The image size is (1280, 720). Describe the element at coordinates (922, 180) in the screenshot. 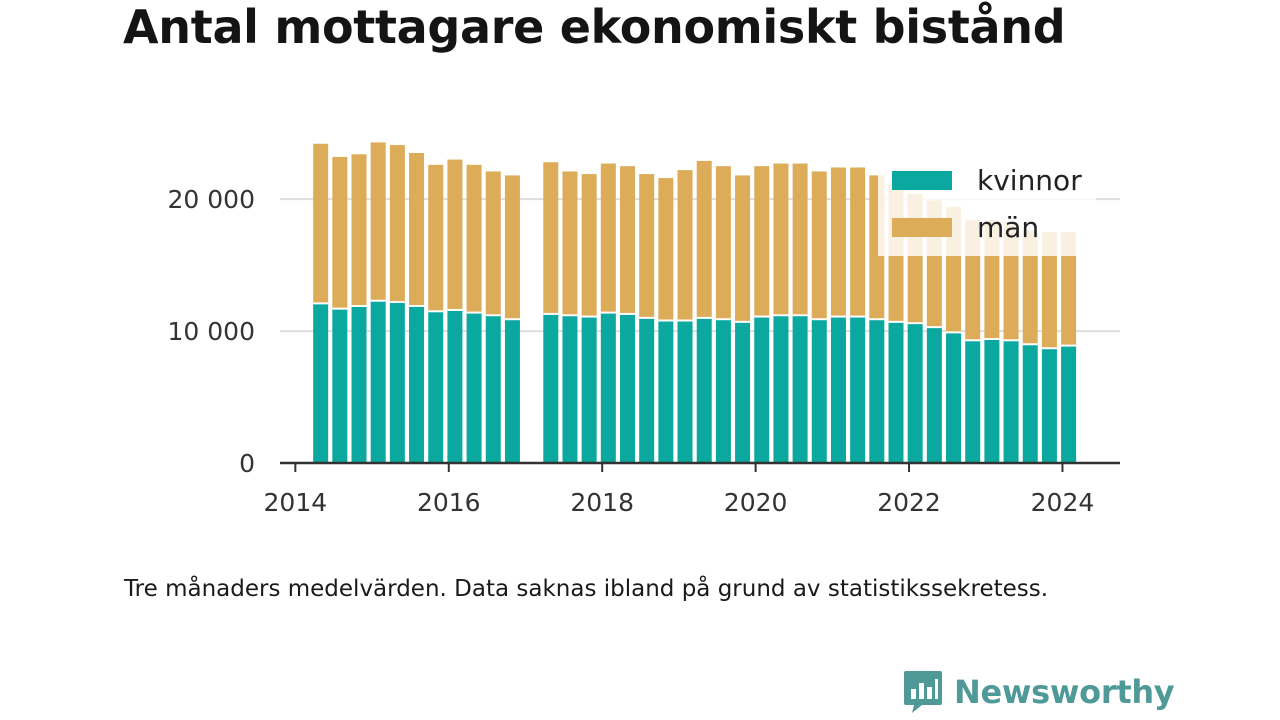

I see `legend-swatch-kvinnor` at that location.